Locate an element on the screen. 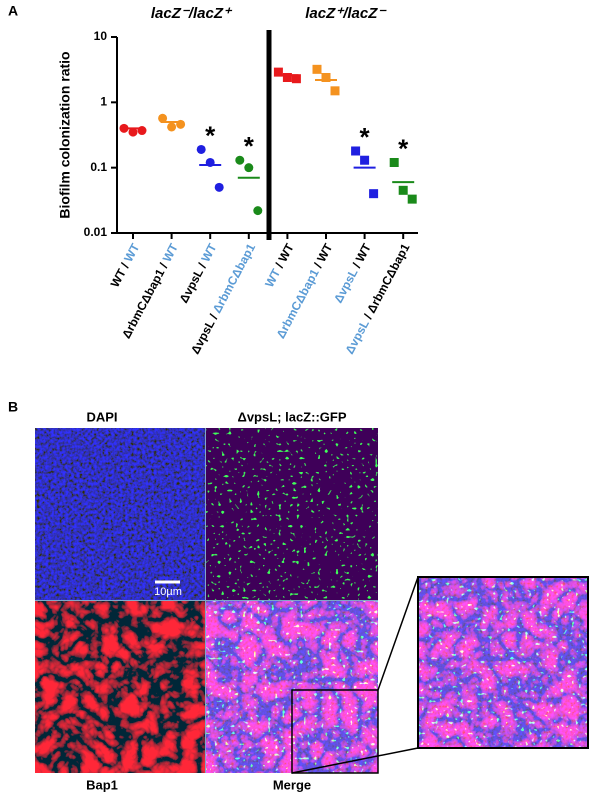  y-tick-label: 0.1 is located at coordinates (98, 167).